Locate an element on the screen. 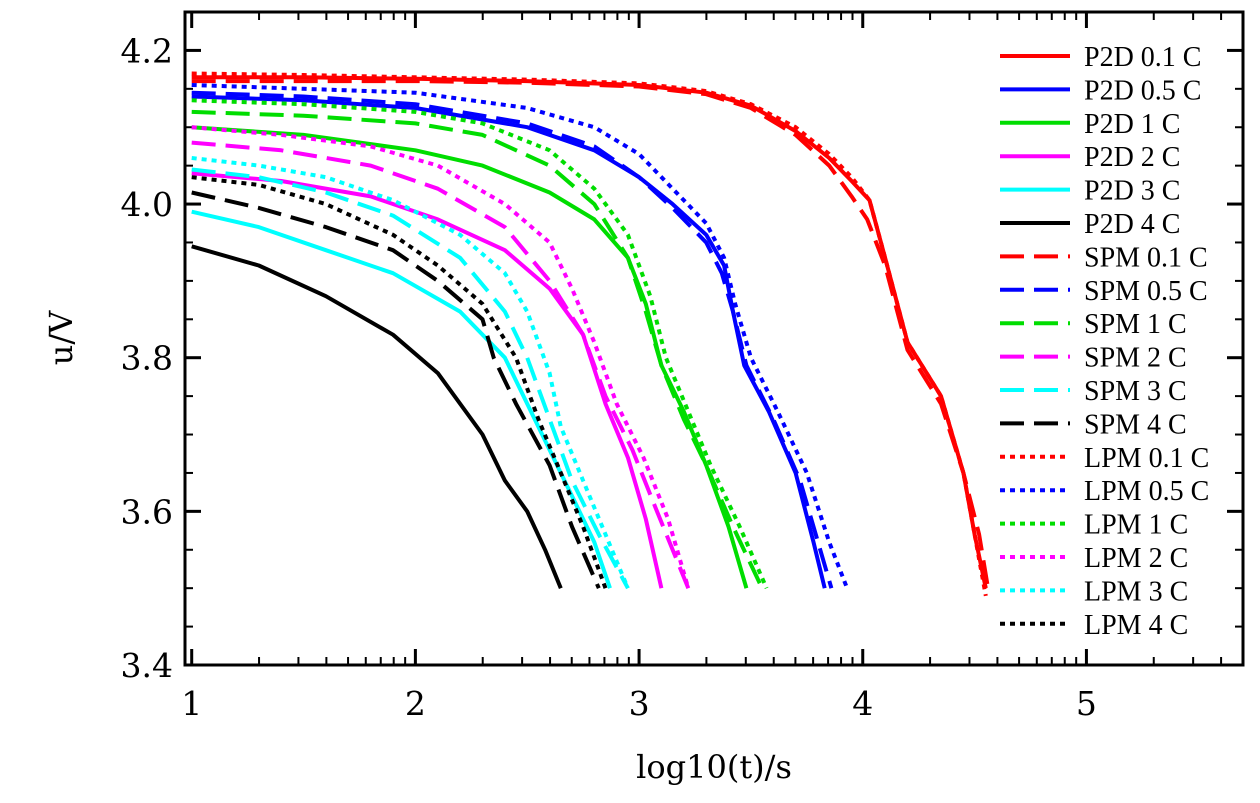 The height and width of the screenshot is (803, 1260). legend-label: SPM 0.1 C is located at coordinates (1146, 257).